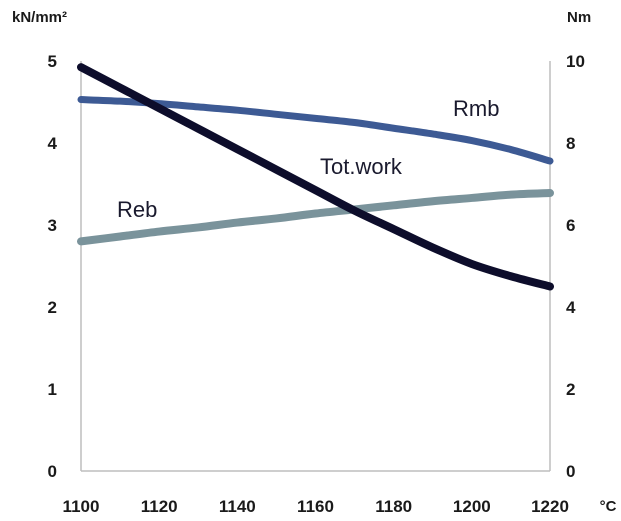 This screenshot has height=521, width=621. Describe the element at coordinates (53, 143) in the screenshot. I see `y-left-tick-label: 4` at that location.